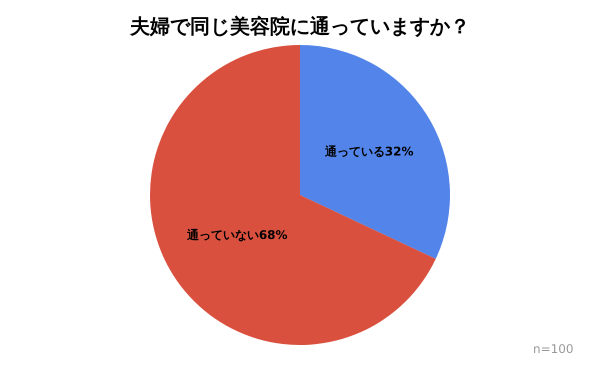  I want to click on pie-slice, so click(375, 152).